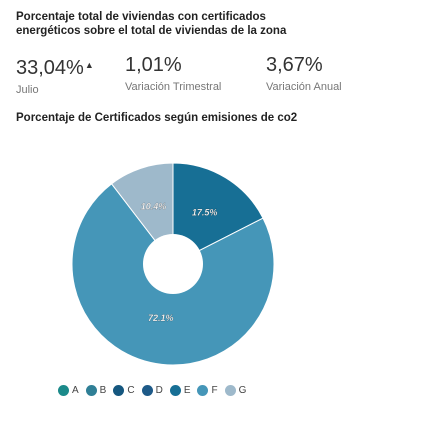 This screenshot has height=424, width=437. Describe the element at coordinates (63, 390) in the screenshot. I see `legend-swatch-a` at that location.